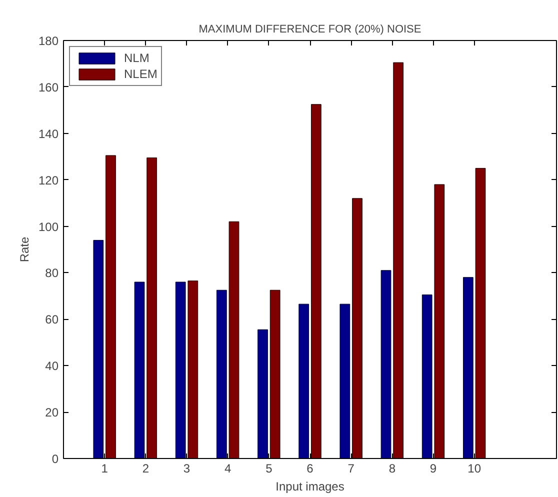  Describe the element at coordinates (141, 74) in the screenshot. I see `legend-label: NLEM` at that location.